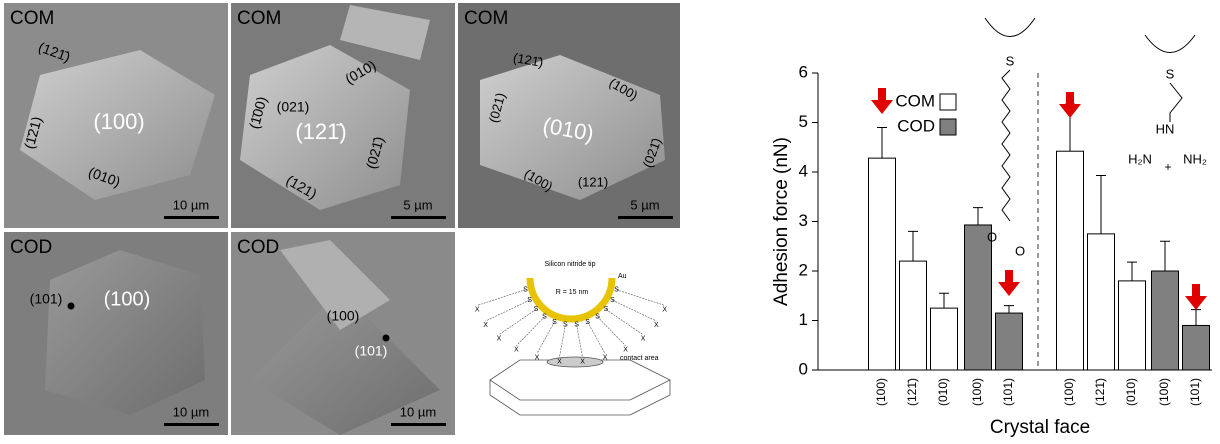 This screenshot has width=1220, height=444. Describe the element at coordinates (371, 351) in the screenshot. I see `face-label: (101)` at that location.